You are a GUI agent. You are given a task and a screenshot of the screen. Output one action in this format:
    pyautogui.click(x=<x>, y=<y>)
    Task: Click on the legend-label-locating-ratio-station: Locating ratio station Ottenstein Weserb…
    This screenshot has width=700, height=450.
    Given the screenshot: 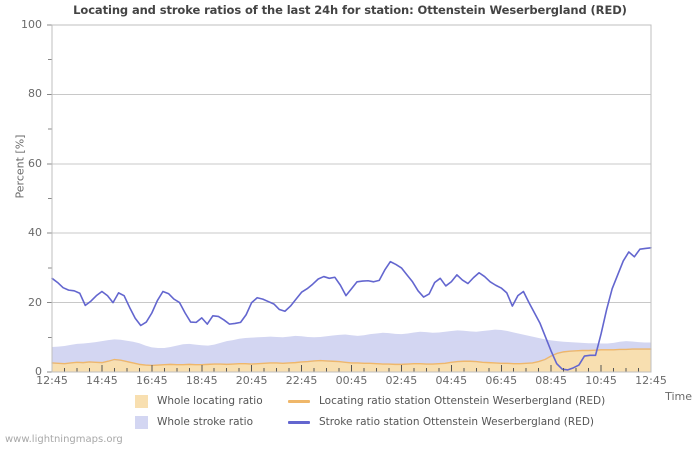 What is the action you would take?
    pyautogui.click(x=462, y=401)
    